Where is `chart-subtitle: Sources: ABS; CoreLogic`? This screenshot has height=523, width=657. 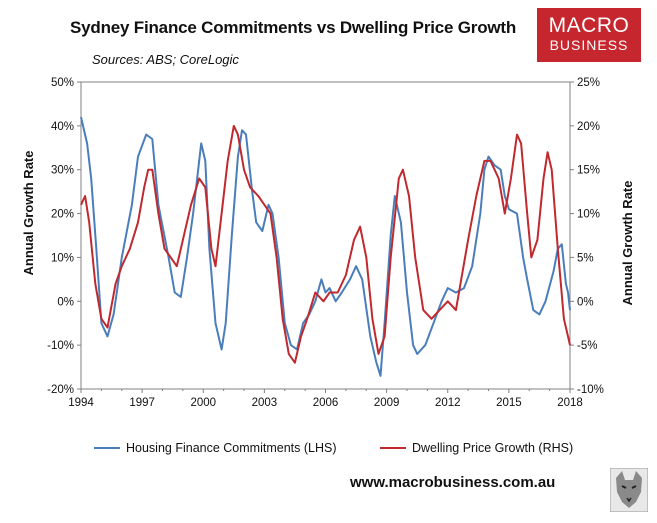 chart-subtitle: Sources: ABS; CoreLogic is located at coordinates (165, 59).